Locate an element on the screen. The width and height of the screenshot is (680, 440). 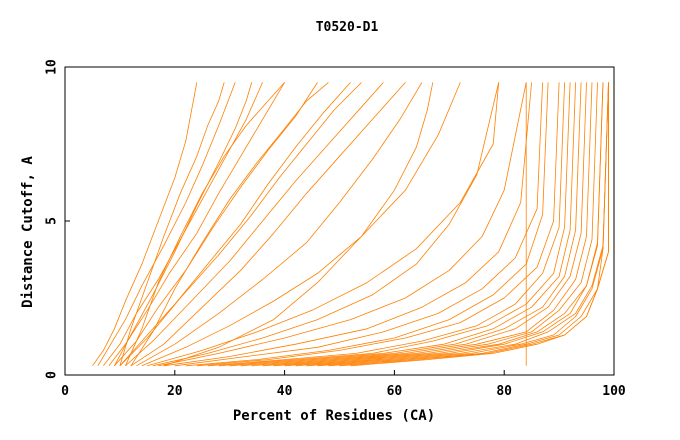
x-tick-label: 40 is located at coordinates (285, 391).